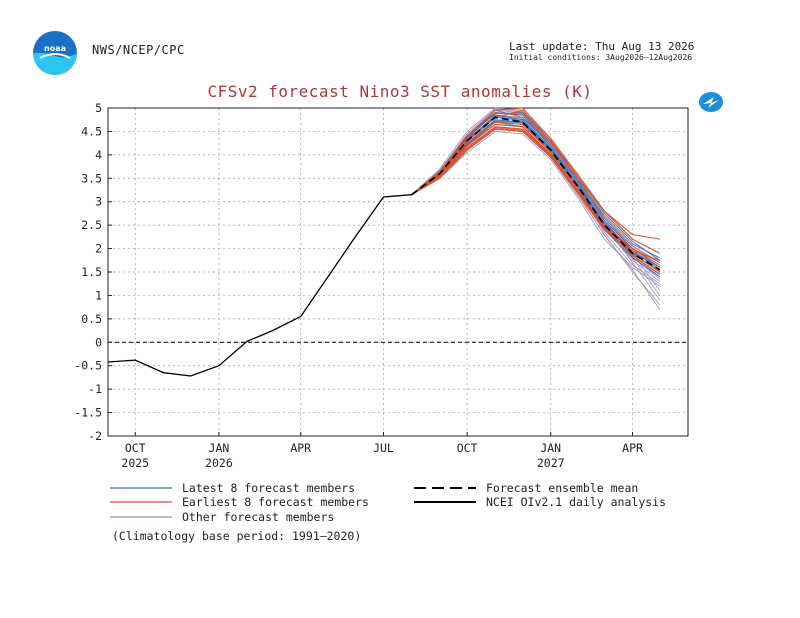 The image size is (800, 618). I want to click on x-tick-year-label: 2025, so click(135, 463).